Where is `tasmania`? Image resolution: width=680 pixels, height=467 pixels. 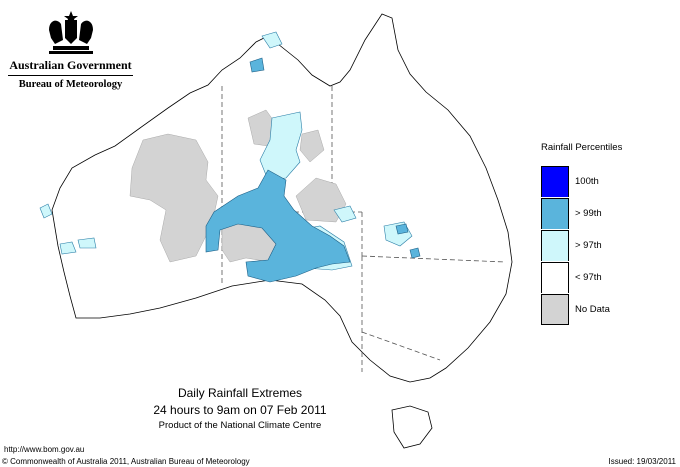 tasmania is located at coordinates (412, 427).